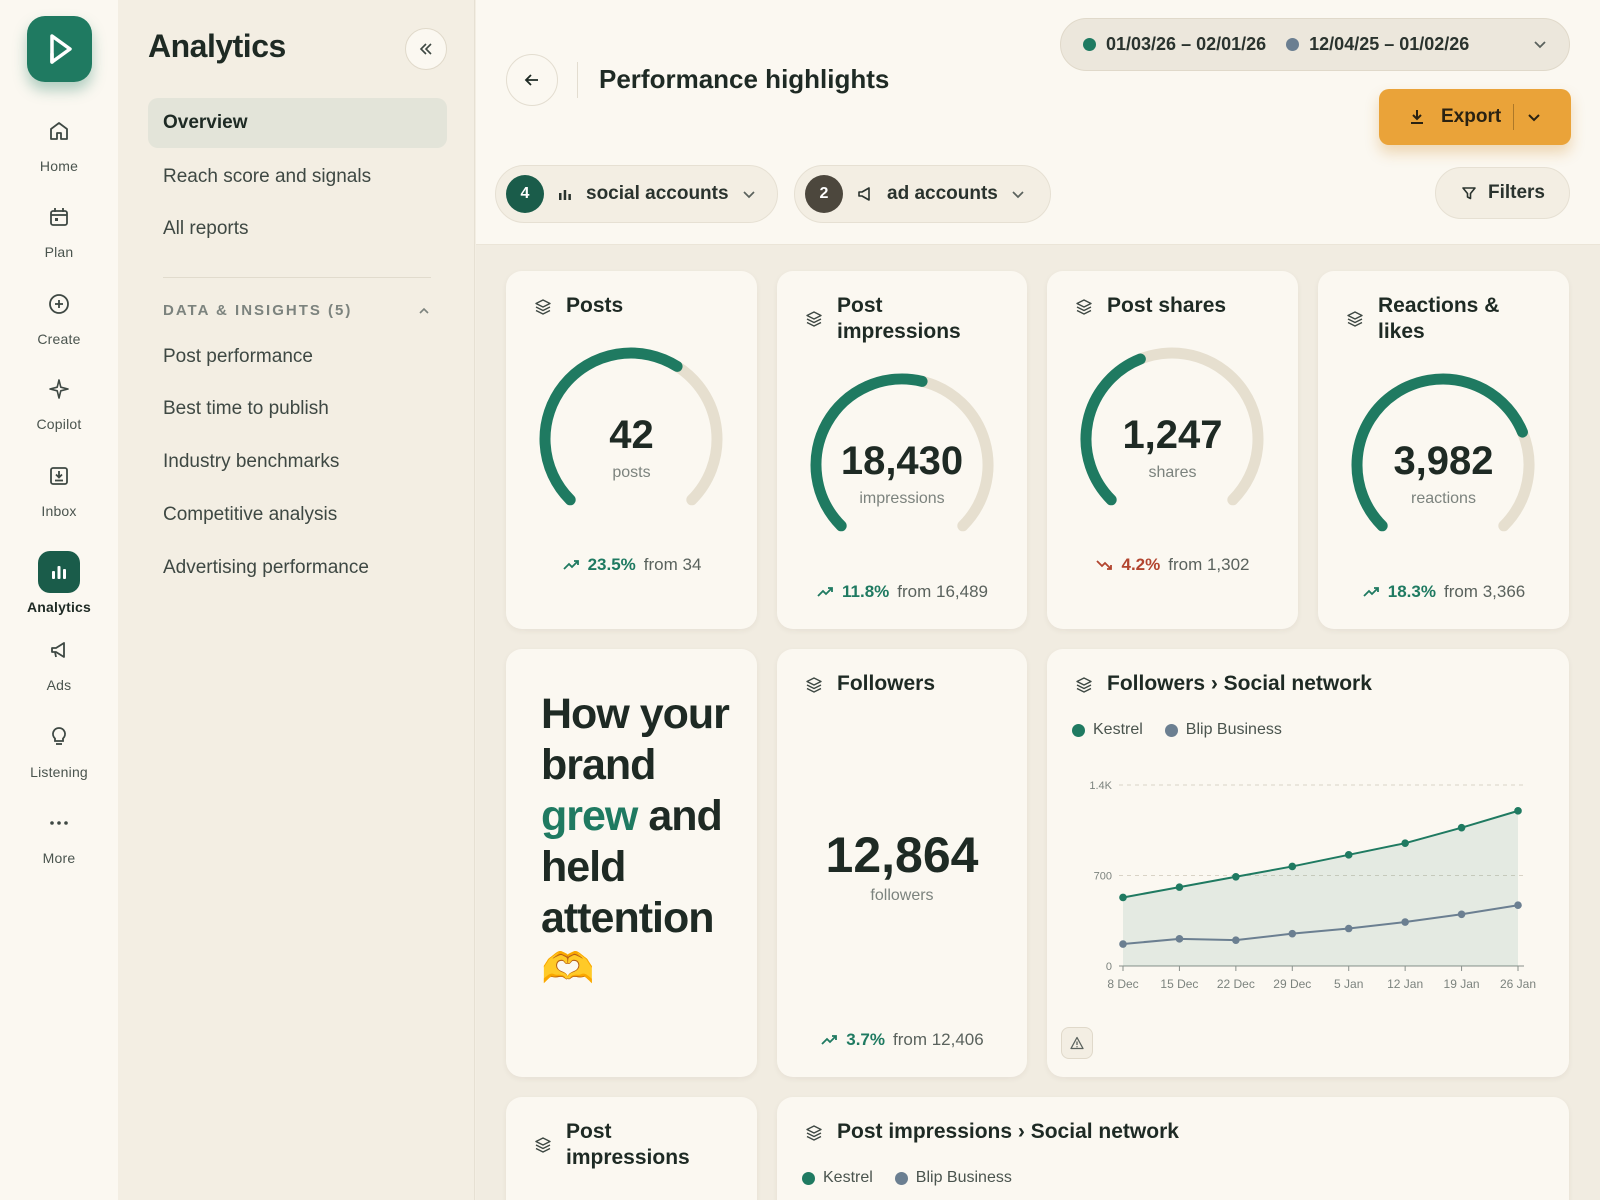 Image resolution: width=1600 pixels, height=1200 pixels. What do you see at coordinates (266, 567) in the screenshot?
I see `sidebar-item-advertising-performance: Advertising performance` at bounding box center [266, 567].